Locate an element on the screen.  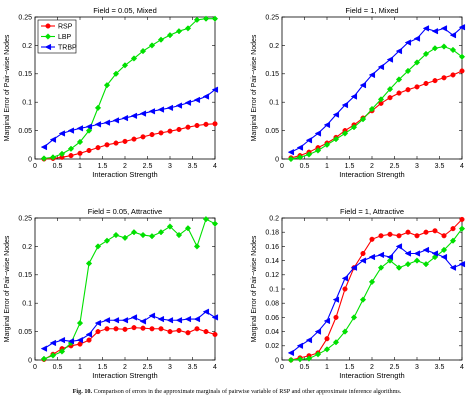
y-tick-label: 0.15 is located at coordinates (25, 74).